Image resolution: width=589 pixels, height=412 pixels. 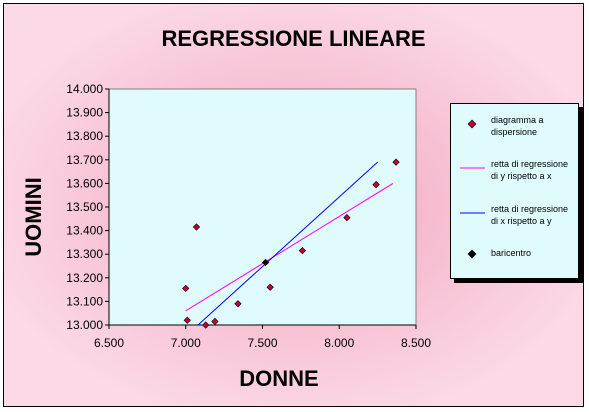 I want to click on x-tick-label: 7.000, so click(x=186, y=343).